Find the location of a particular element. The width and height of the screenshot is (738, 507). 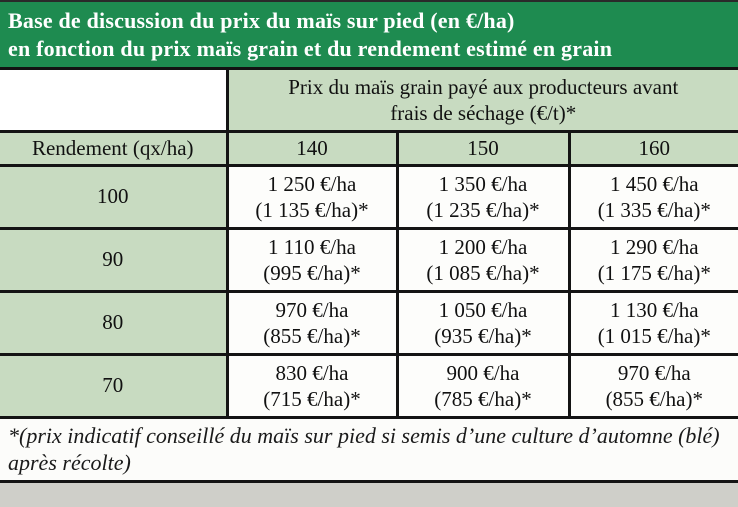

price-main: 1 450 €/ha is located at coordinates (654, 183).